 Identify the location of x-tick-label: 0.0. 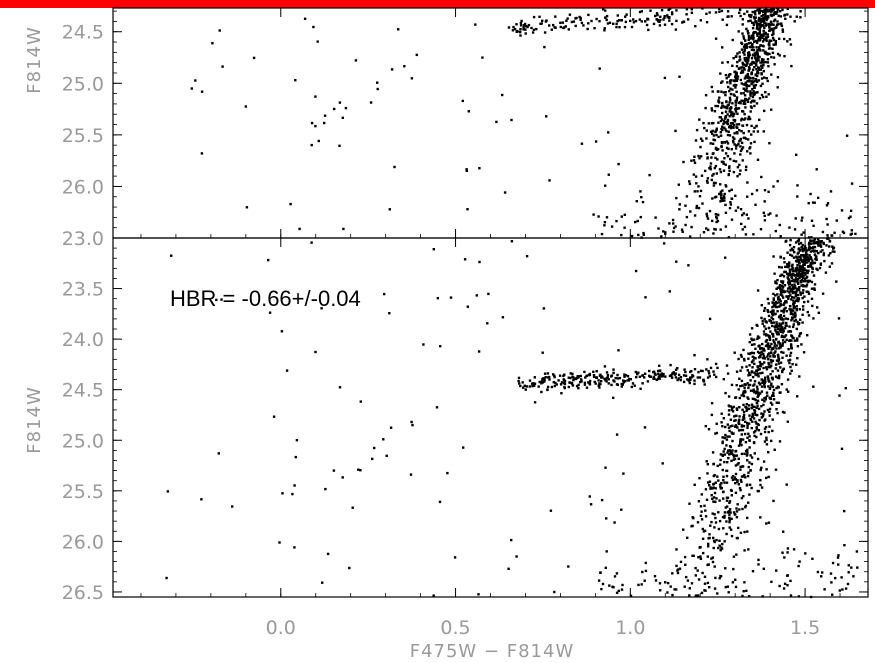
(281, 628).